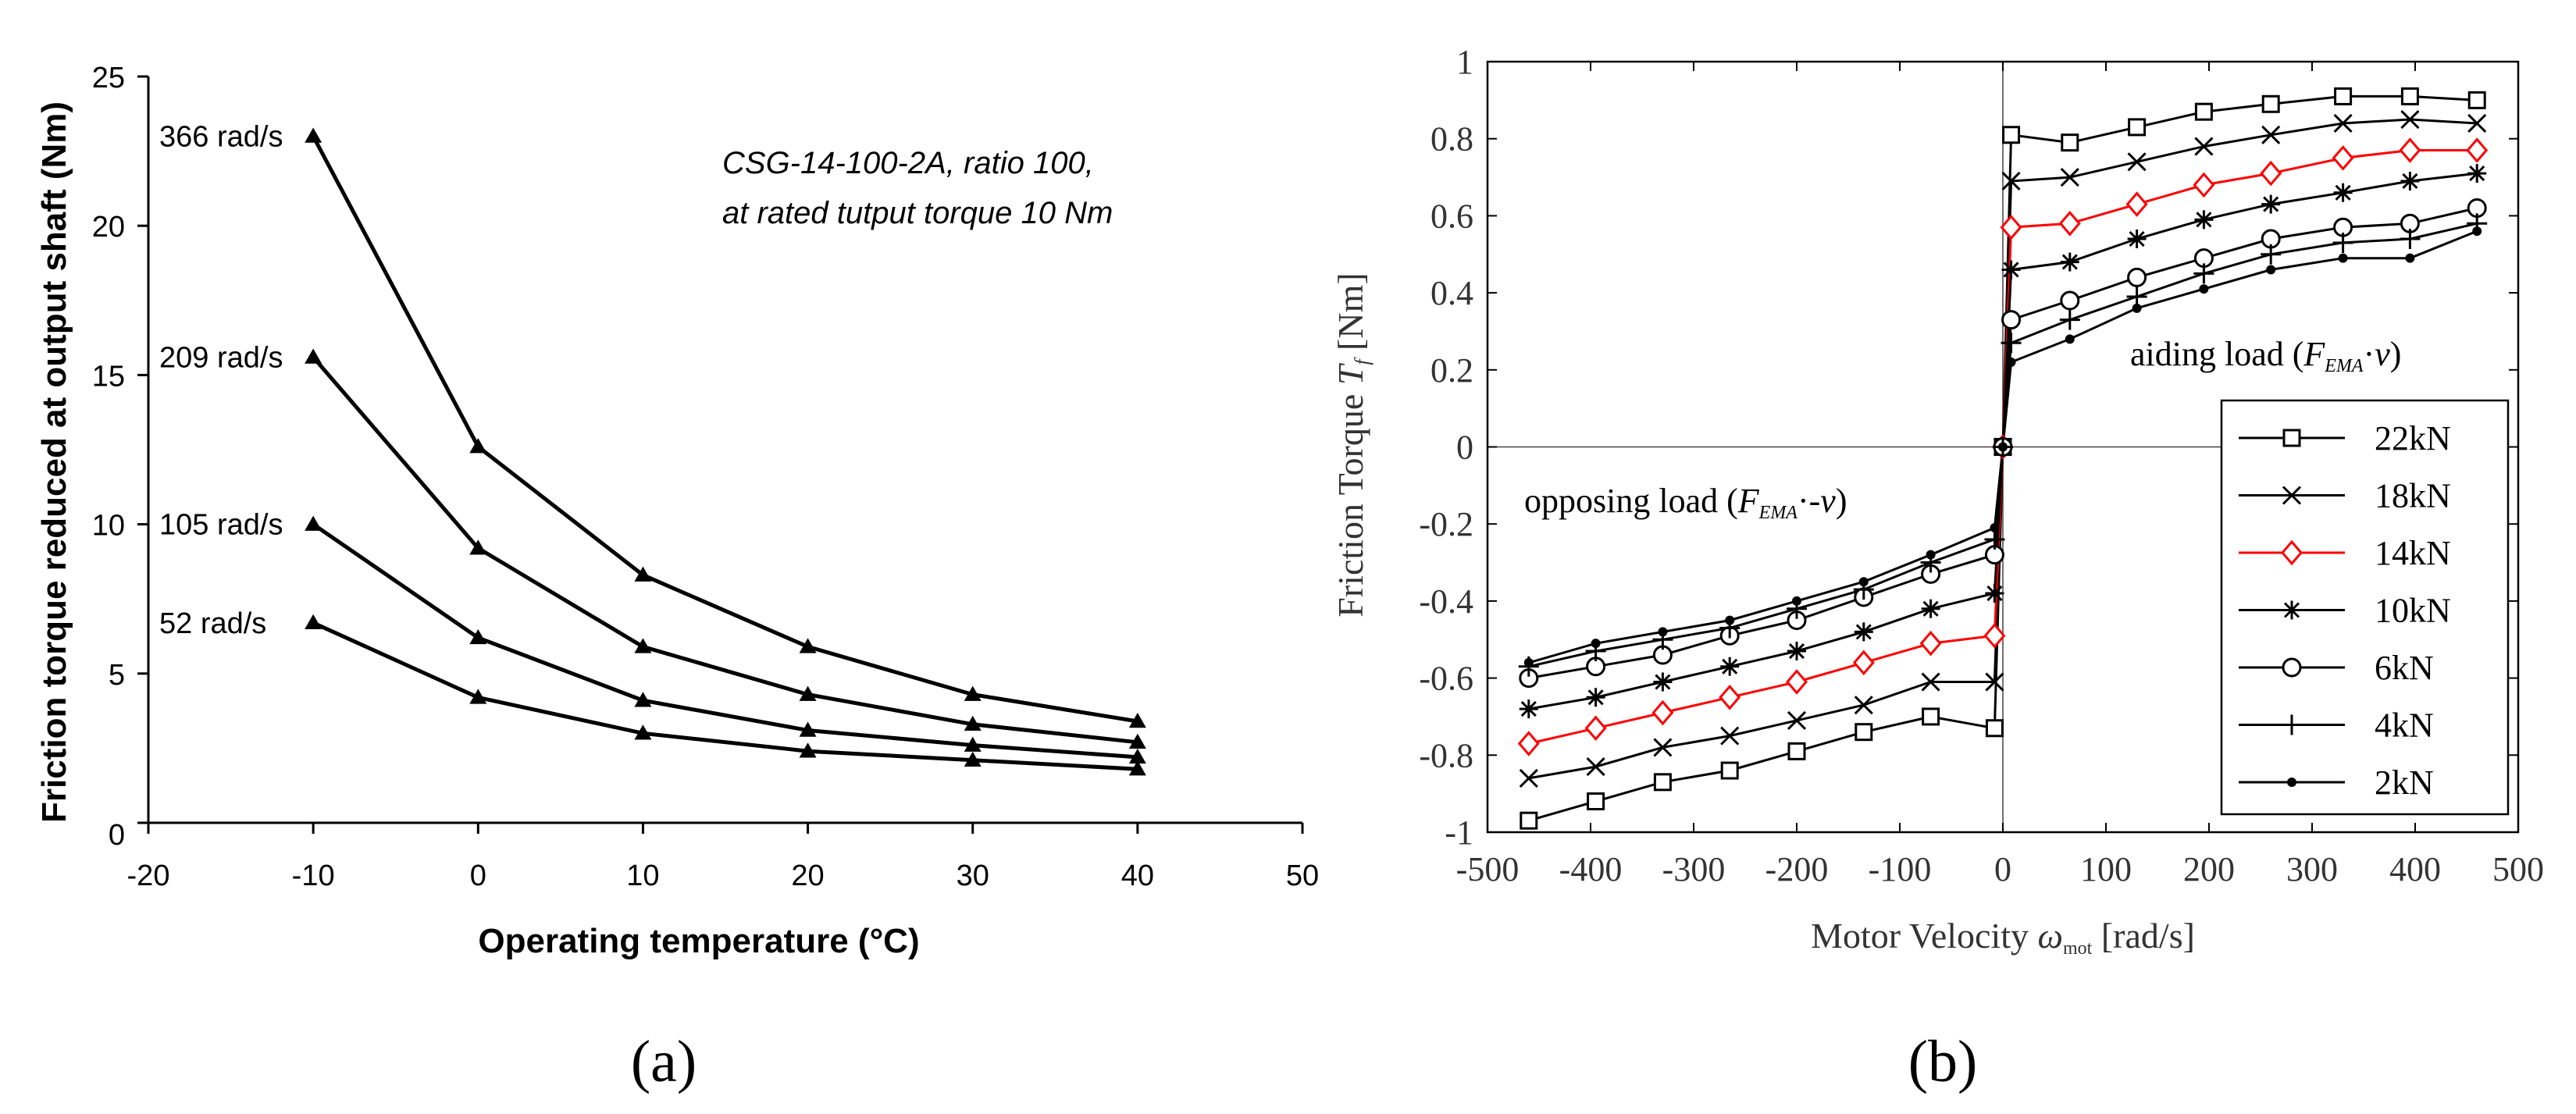 The height and width of the screenshot is (1114, 2576). What do you see at coordinates (478, 876) in the screenshot?
I see `panel-a-x-tick-label: 0` at bounding box center [478, 876].